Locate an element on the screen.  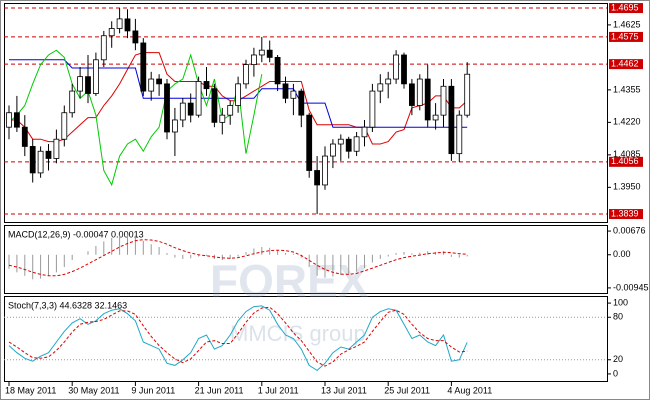
level-label: 1.3839 is located at coordinates (625, 213).